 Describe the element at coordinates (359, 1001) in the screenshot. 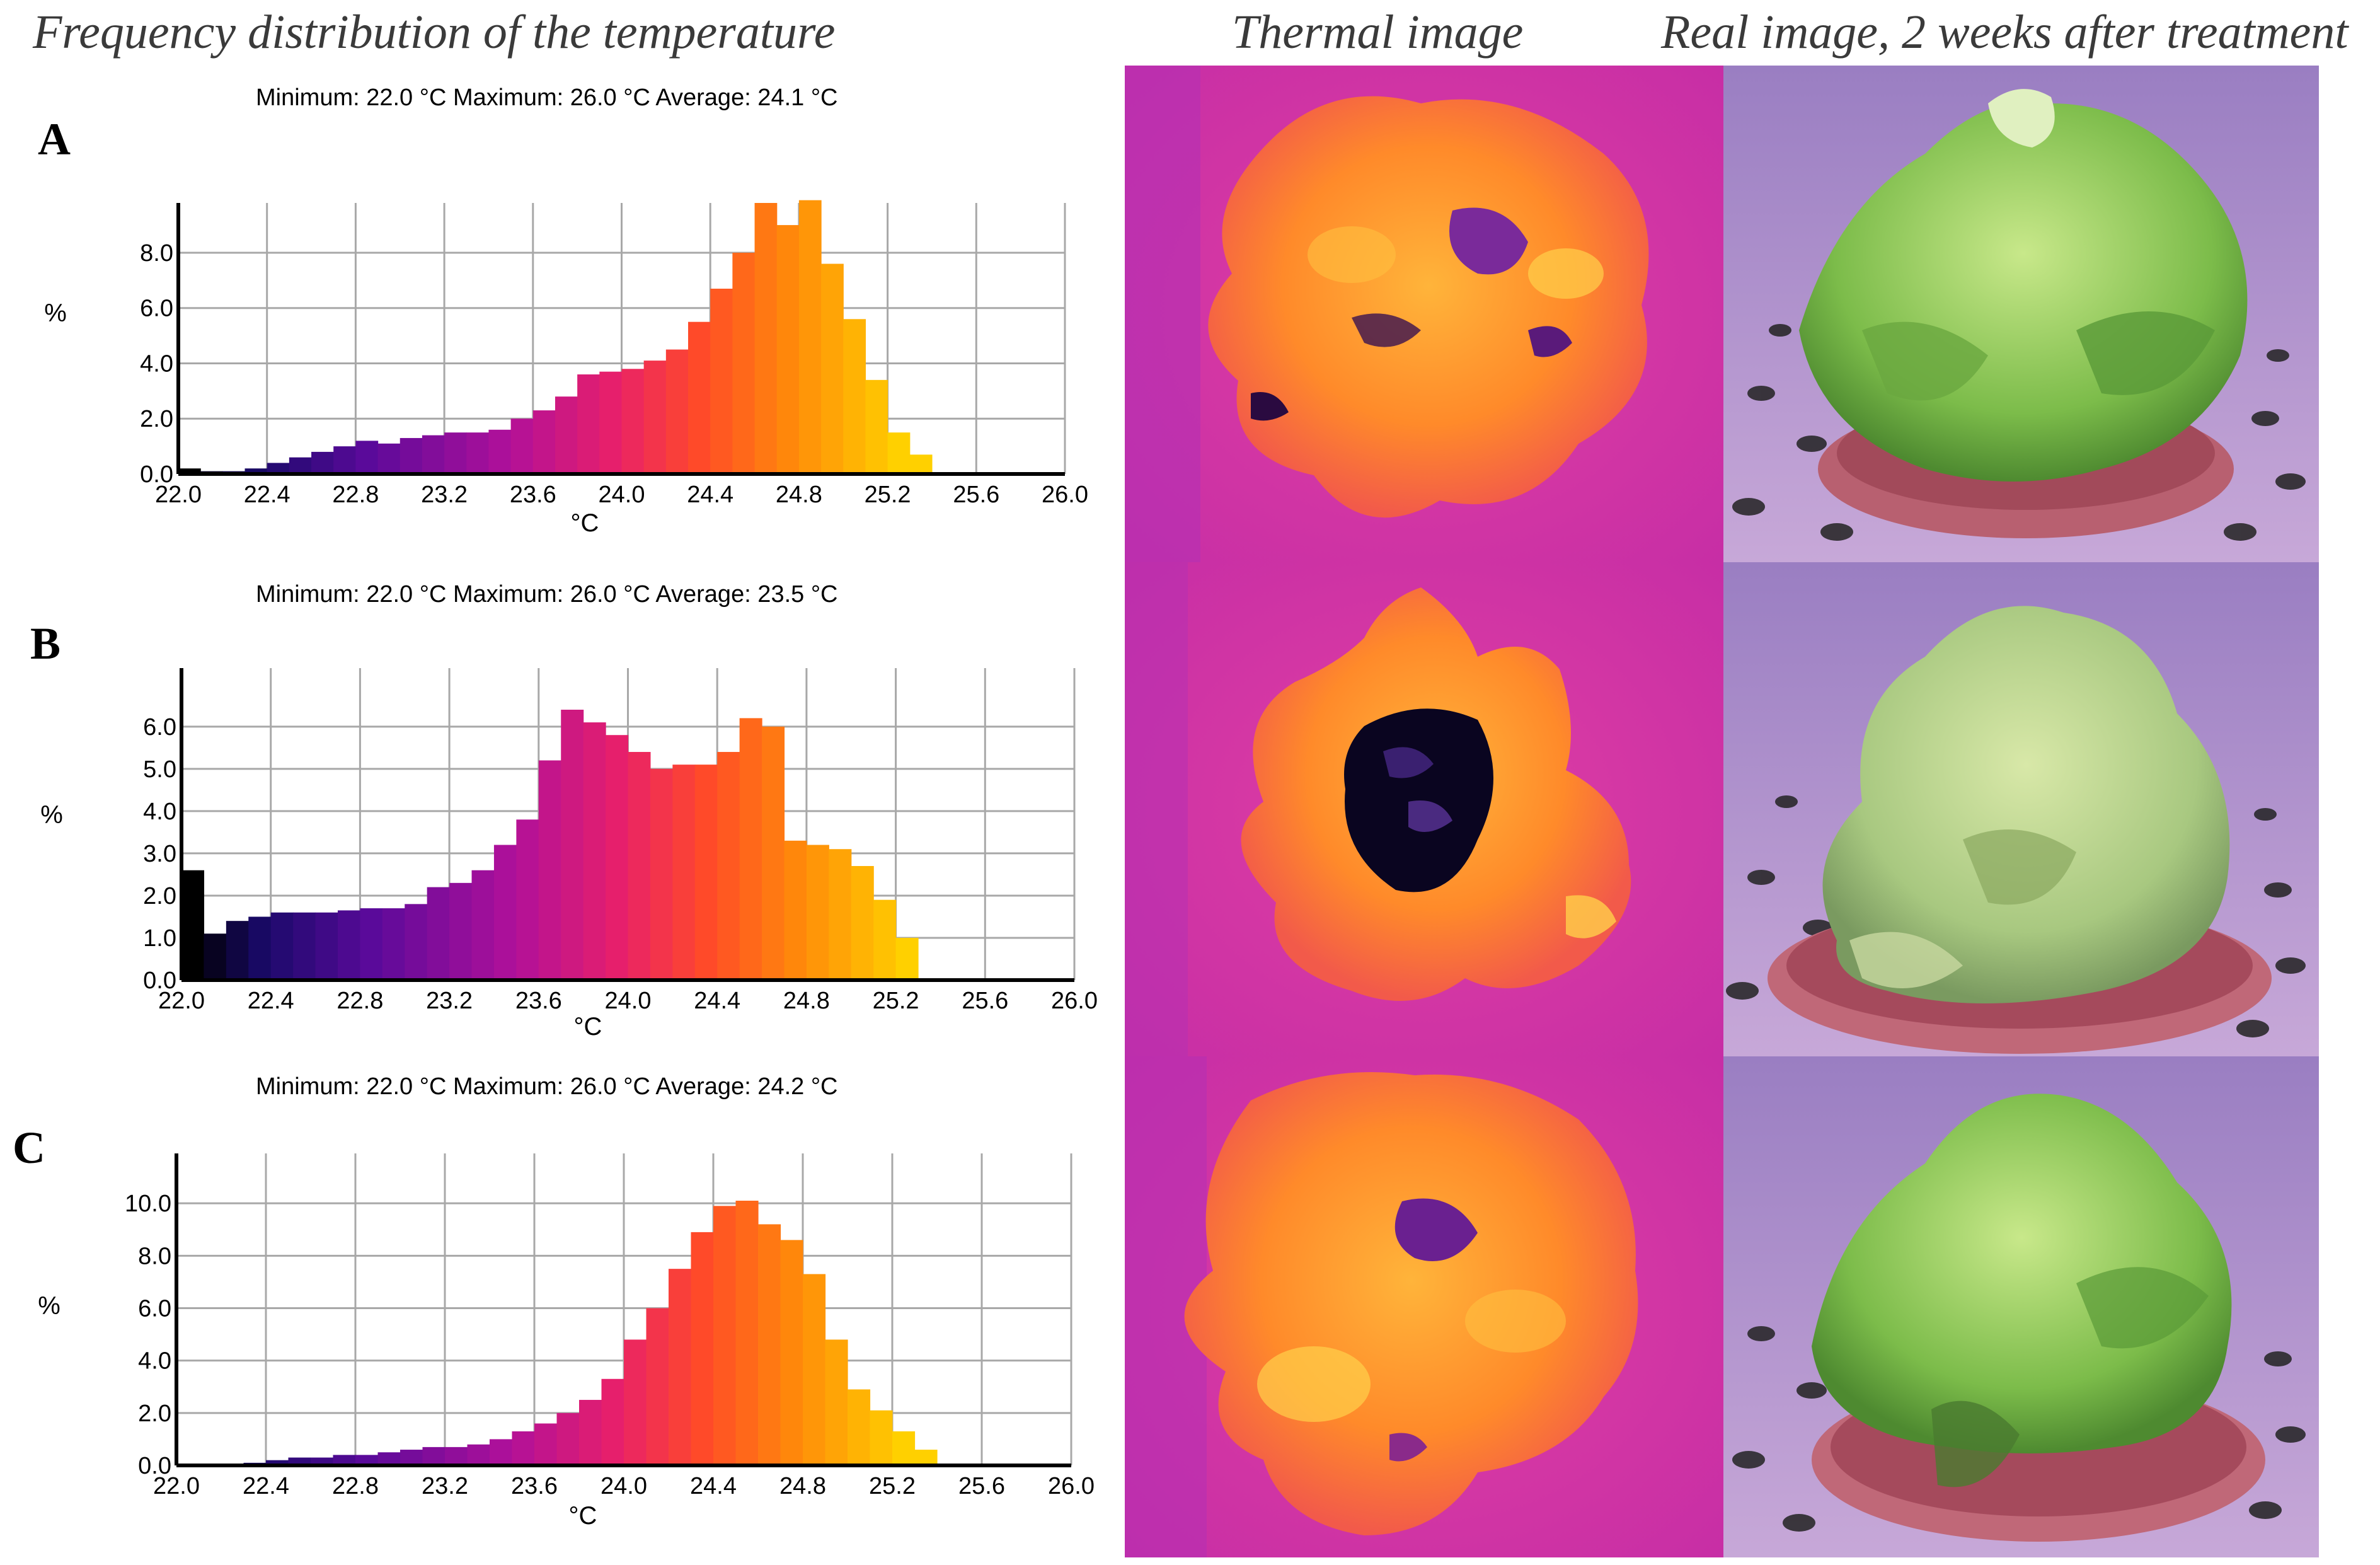

I see `x-tick-label: 22.8` at that location.